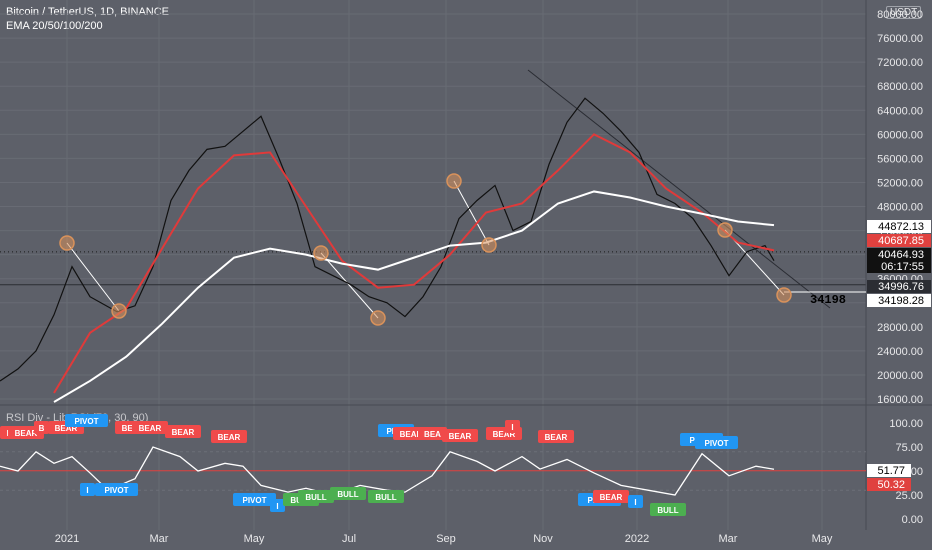 The height and width of the screenshot is (550, 932). I want to click on x-tick-label: Mar, so click(728, 539).